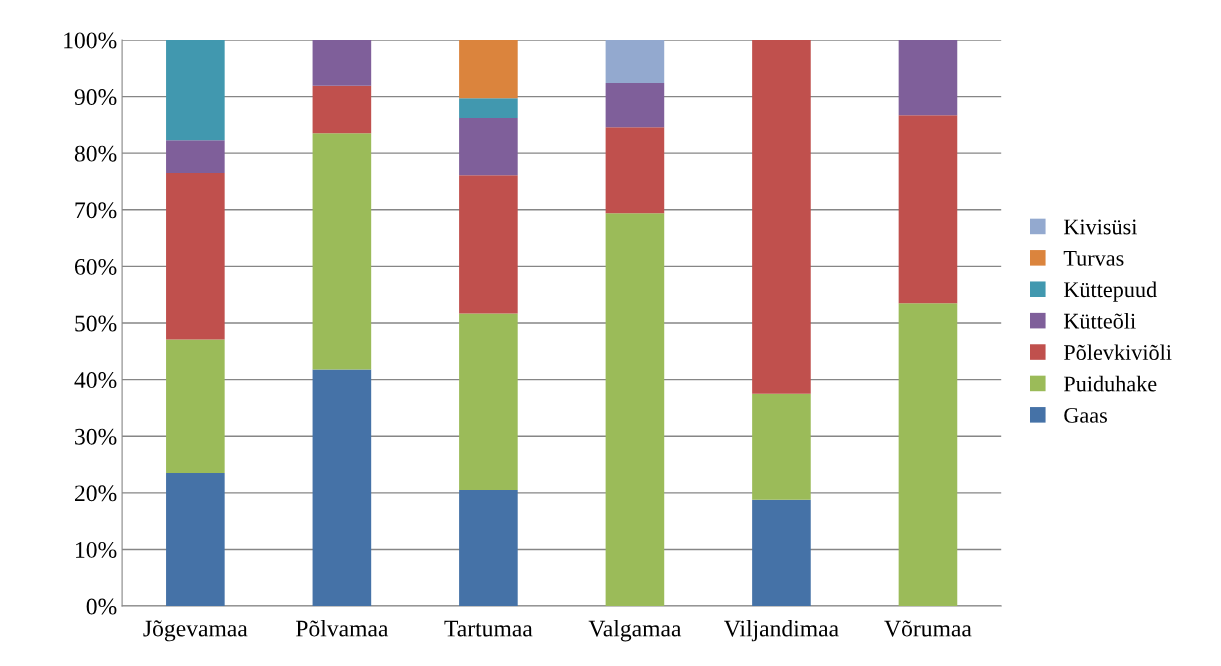 The width and height of the screenshot is (1221, 666). Describe the element at coordinates (928, 628) in the screenshot. I see `x-tick-label: Võrumaa` at that location.